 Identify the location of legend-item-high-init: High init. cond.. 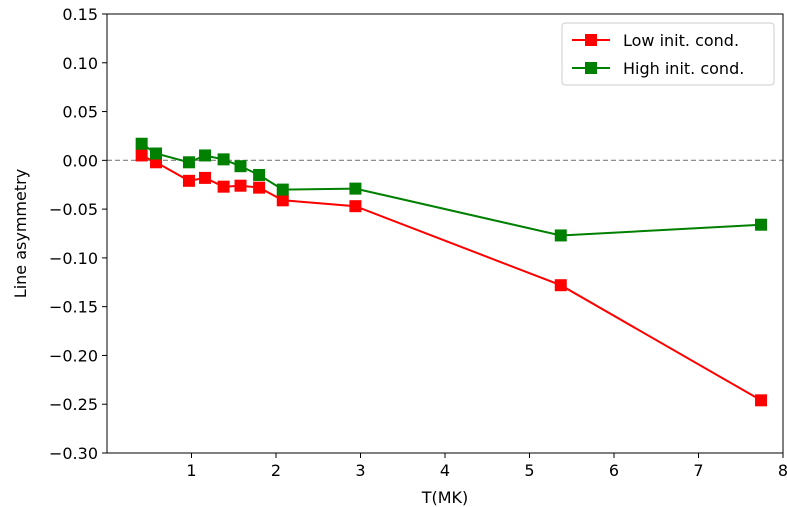
(658, 68).